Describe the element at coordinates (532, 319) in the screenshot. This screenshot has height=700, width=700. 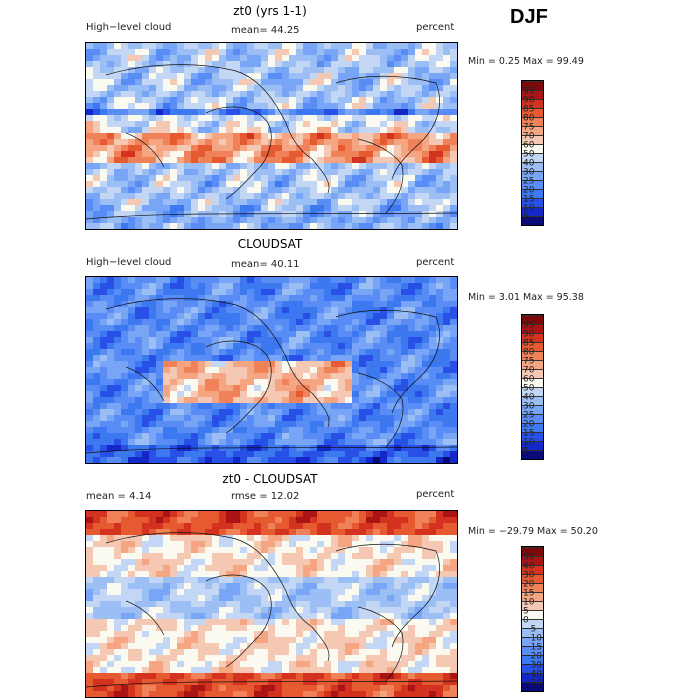
I see `colorbar-swatch` at that location.